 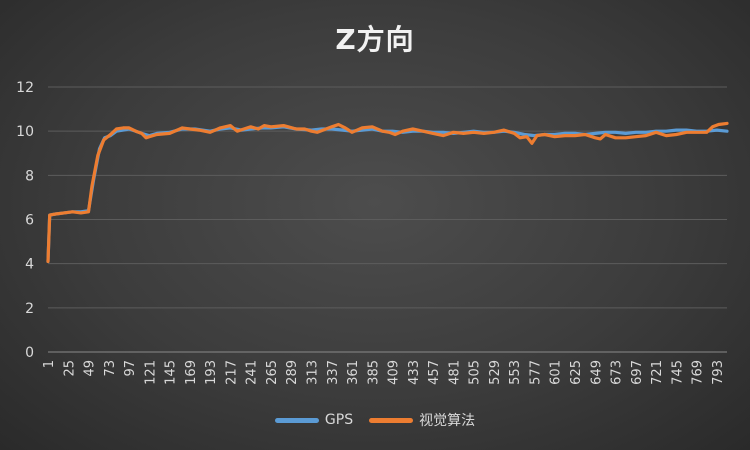 I want to click on x-tick-label: 529, so click(x=495, y=372).